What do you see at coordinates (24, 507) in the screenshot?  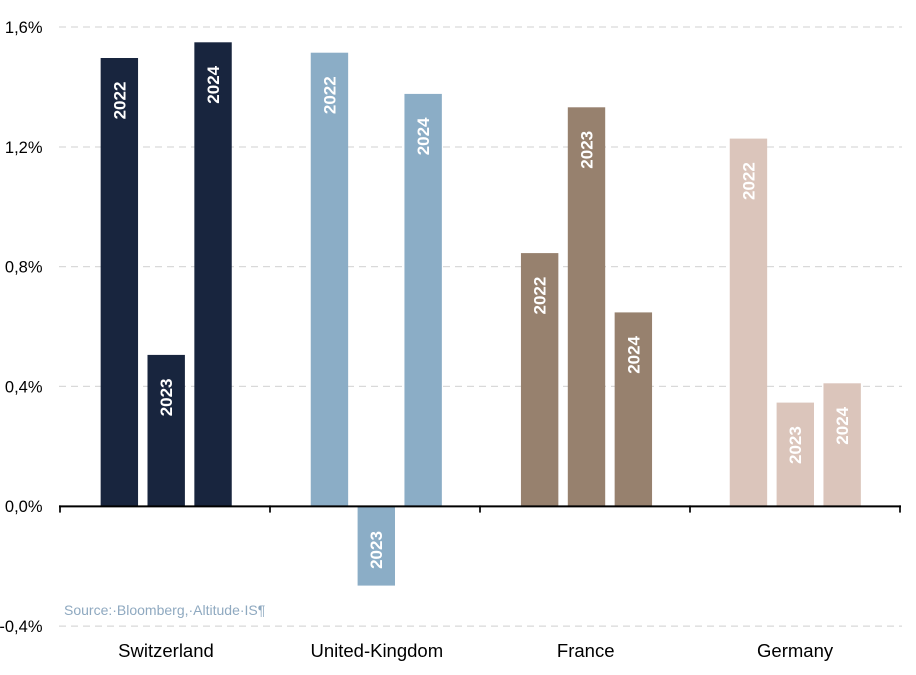 I see `svg-text: 0,0%` at bounding box center [24, 507].